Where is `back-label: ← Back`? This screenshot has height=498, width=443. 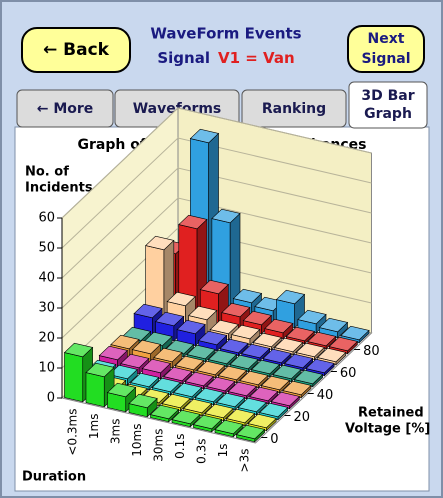
back-label: ← Back is located at coordinates (76, 50).